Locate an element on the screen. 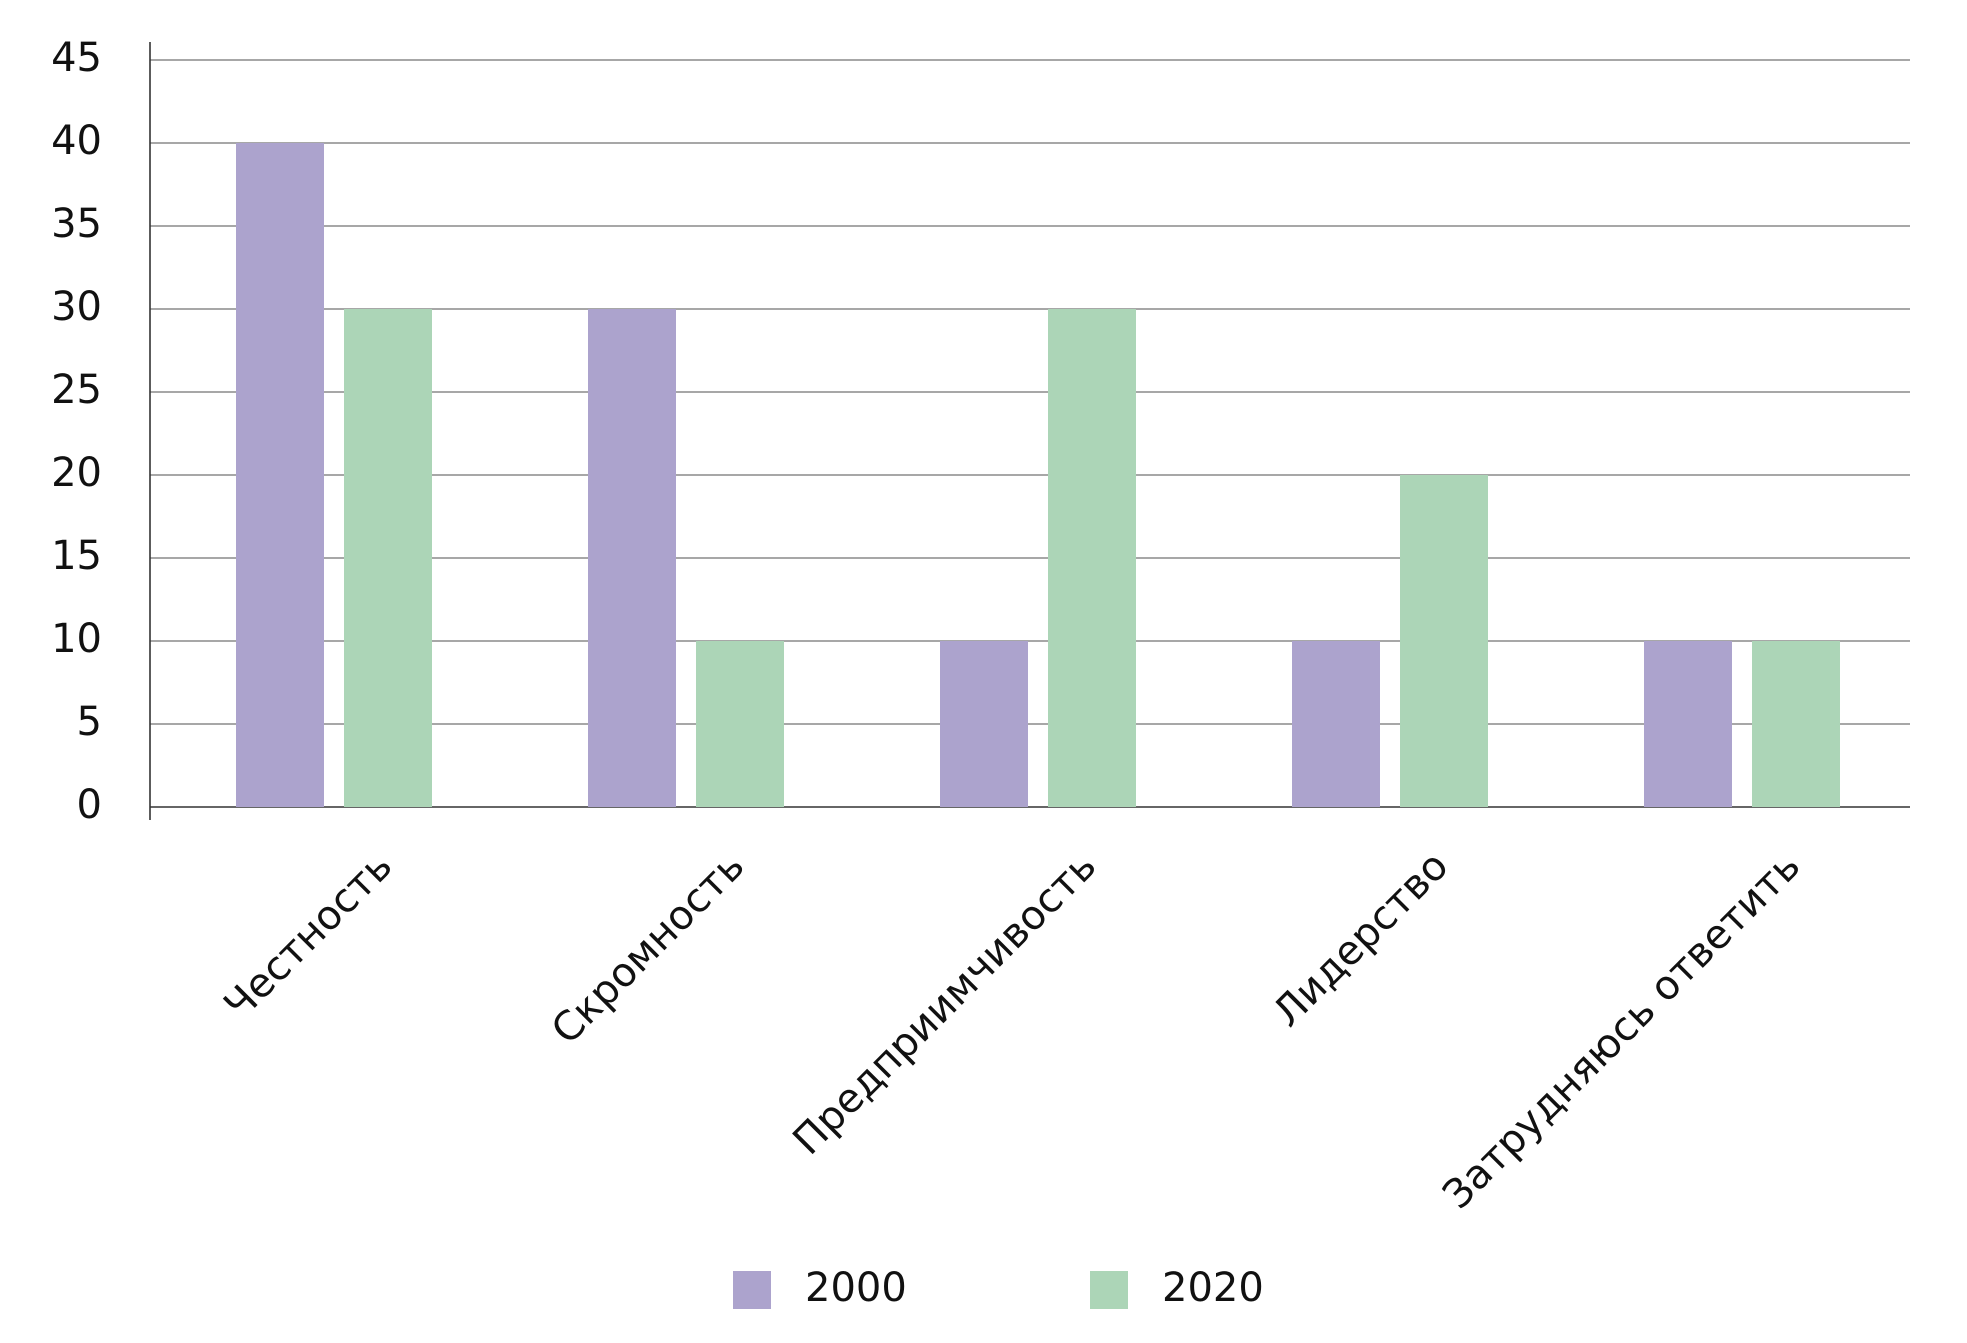  y-tick-label: 5 is located at coordinates (89, 722).